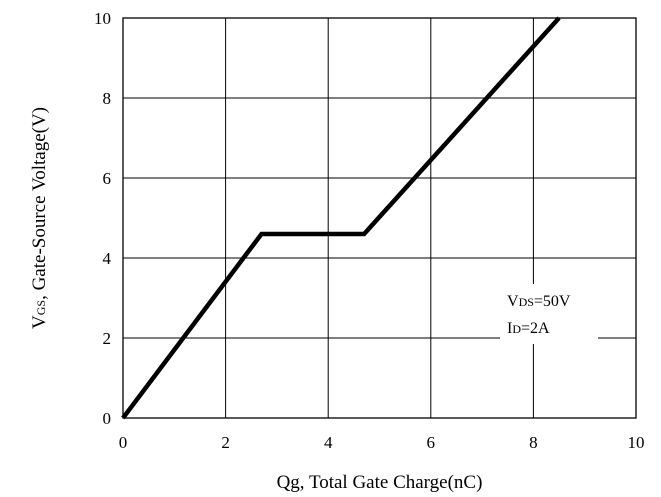  Describe the element at coordinates (533, 442) in the screenshot. I see `x-tick-label: 8` at that location.